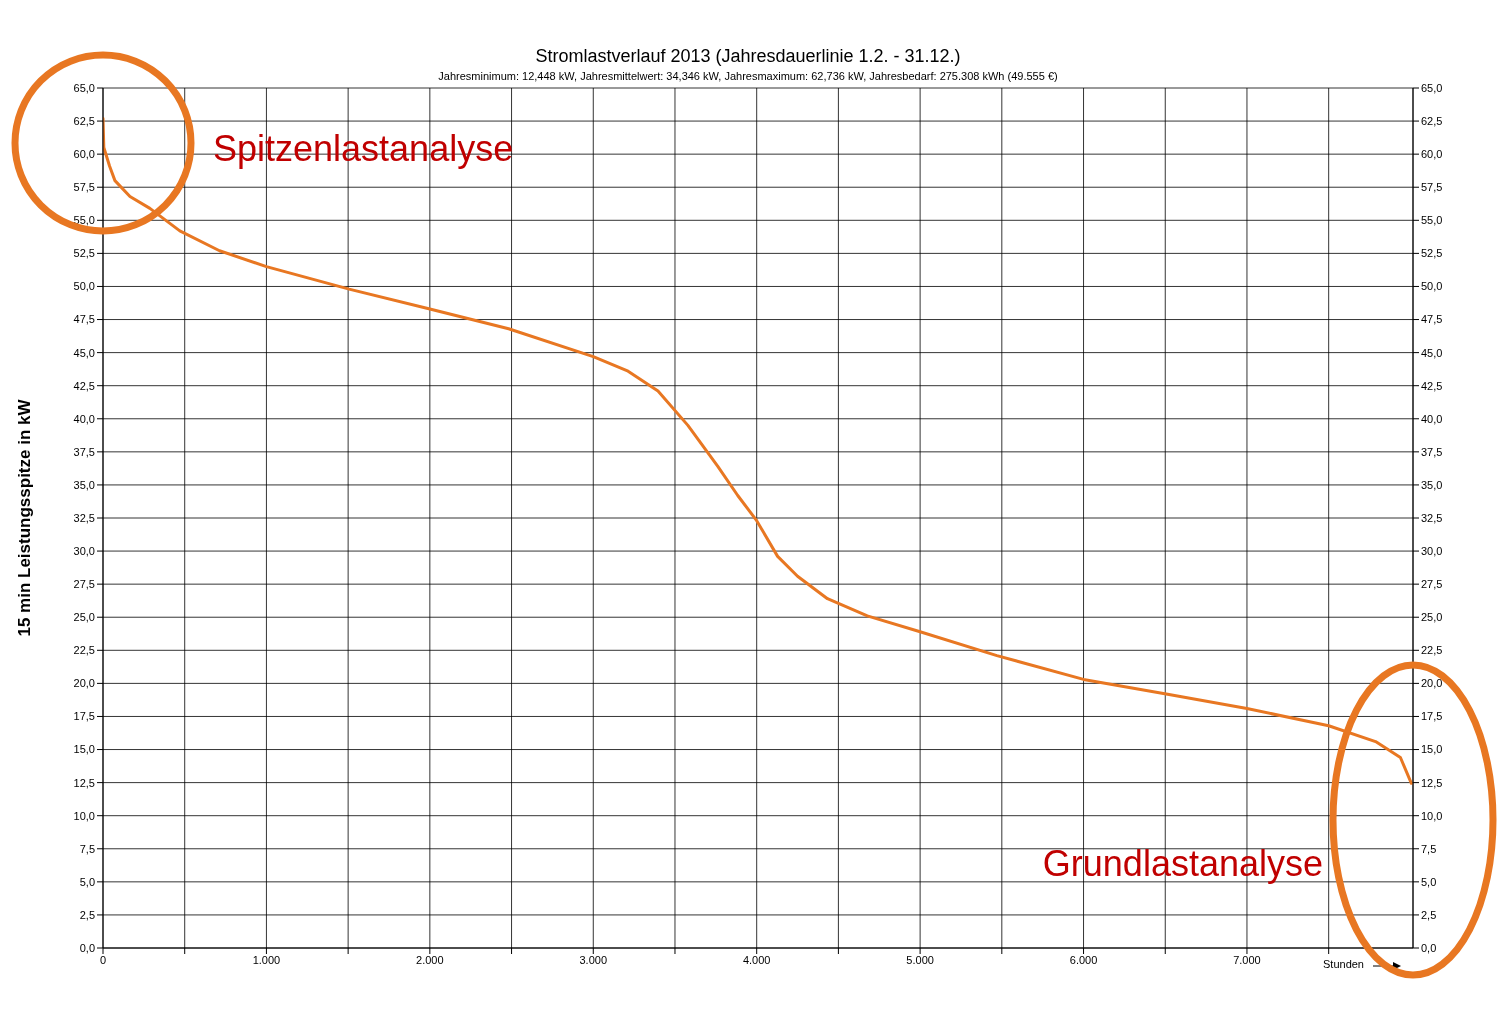 This screenshot has width=1503, height=1010. What do you see at coordinates (1432, 154) in the screenshot?
I see `y2-tick-label: 60,0` at bounding box center [1432, 154].